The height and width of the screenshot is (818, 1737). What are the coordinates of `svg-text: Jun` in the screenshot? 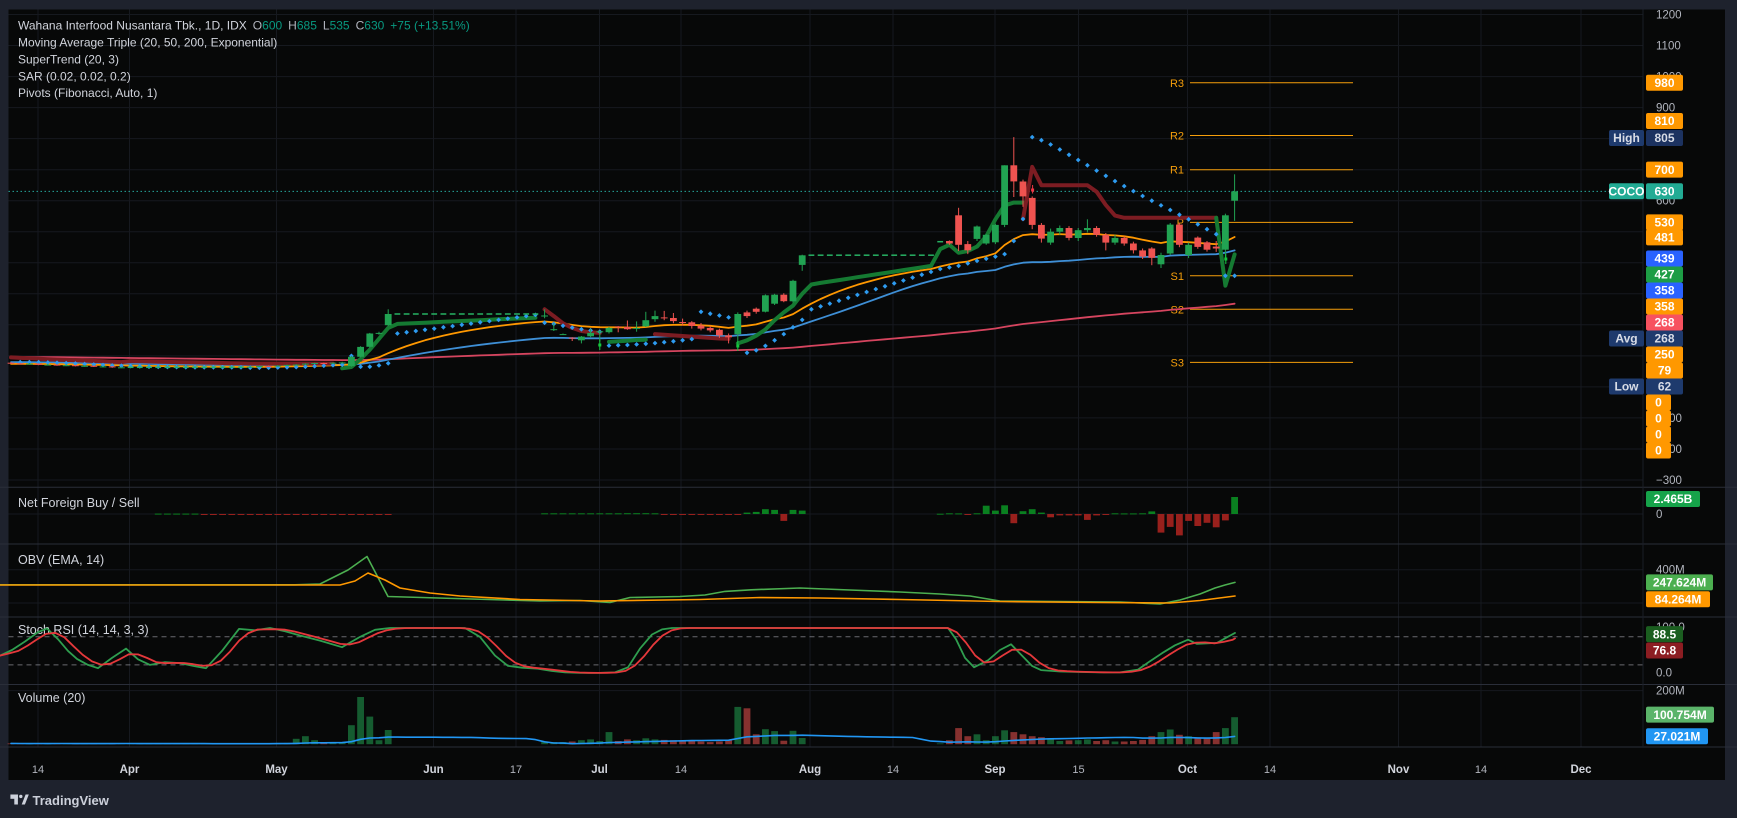 It's located at (433, 770).